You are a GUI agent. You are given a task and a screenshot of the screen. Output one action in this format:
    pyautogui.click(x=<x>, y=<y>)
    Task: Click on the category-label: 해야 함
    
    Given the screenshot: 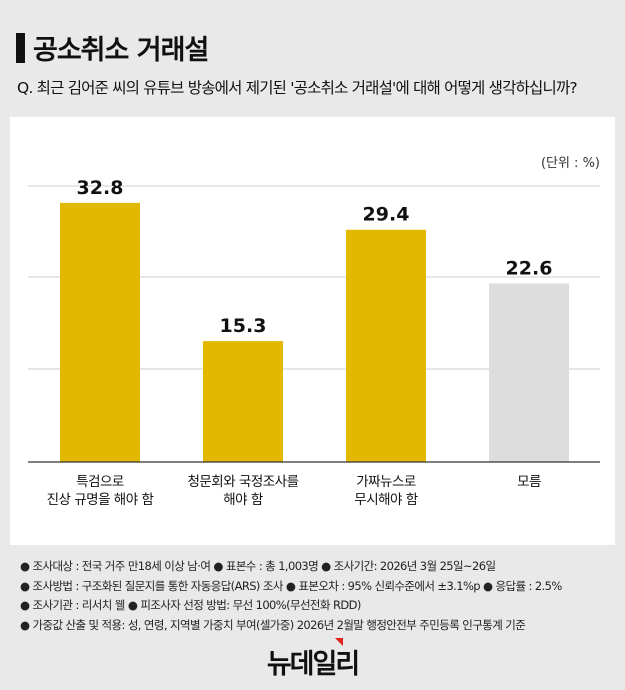 What is the action you would take?
    pyautogui.click(x=243, y=500)
    